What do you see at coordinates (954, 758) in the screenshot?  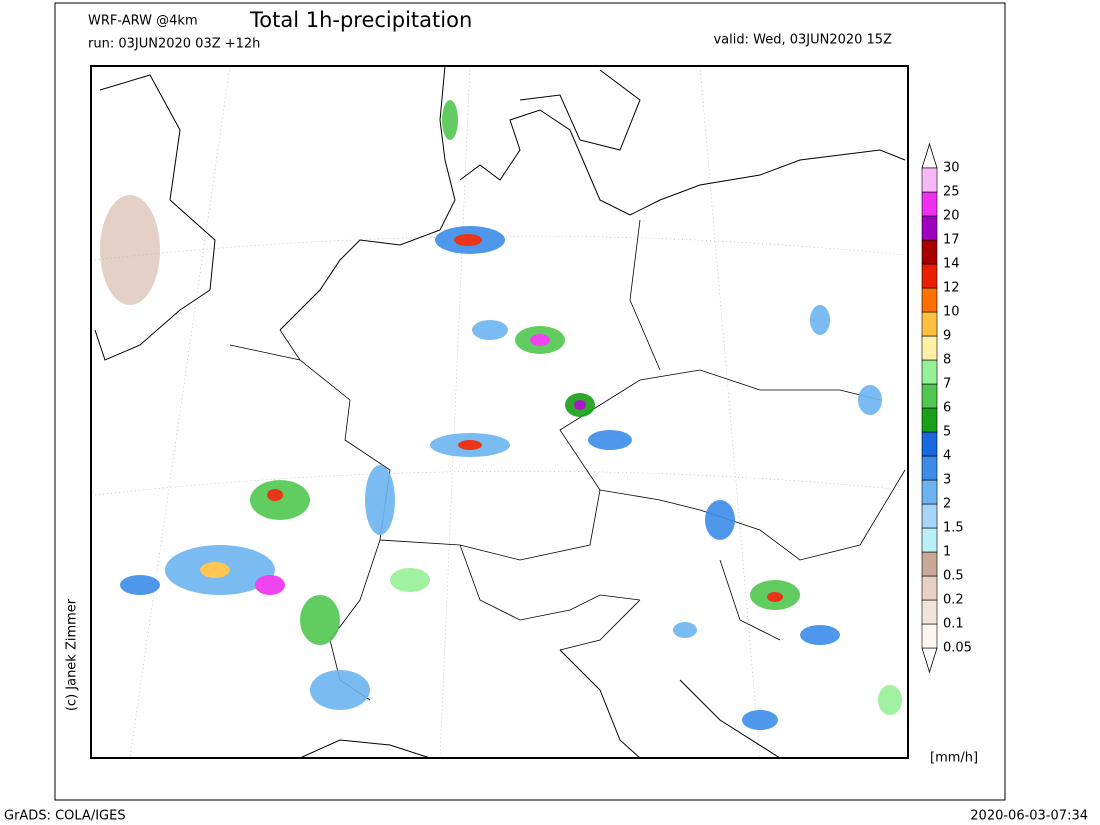 I see `unit-label: [mm/h]` at bounding box center [954, 758].